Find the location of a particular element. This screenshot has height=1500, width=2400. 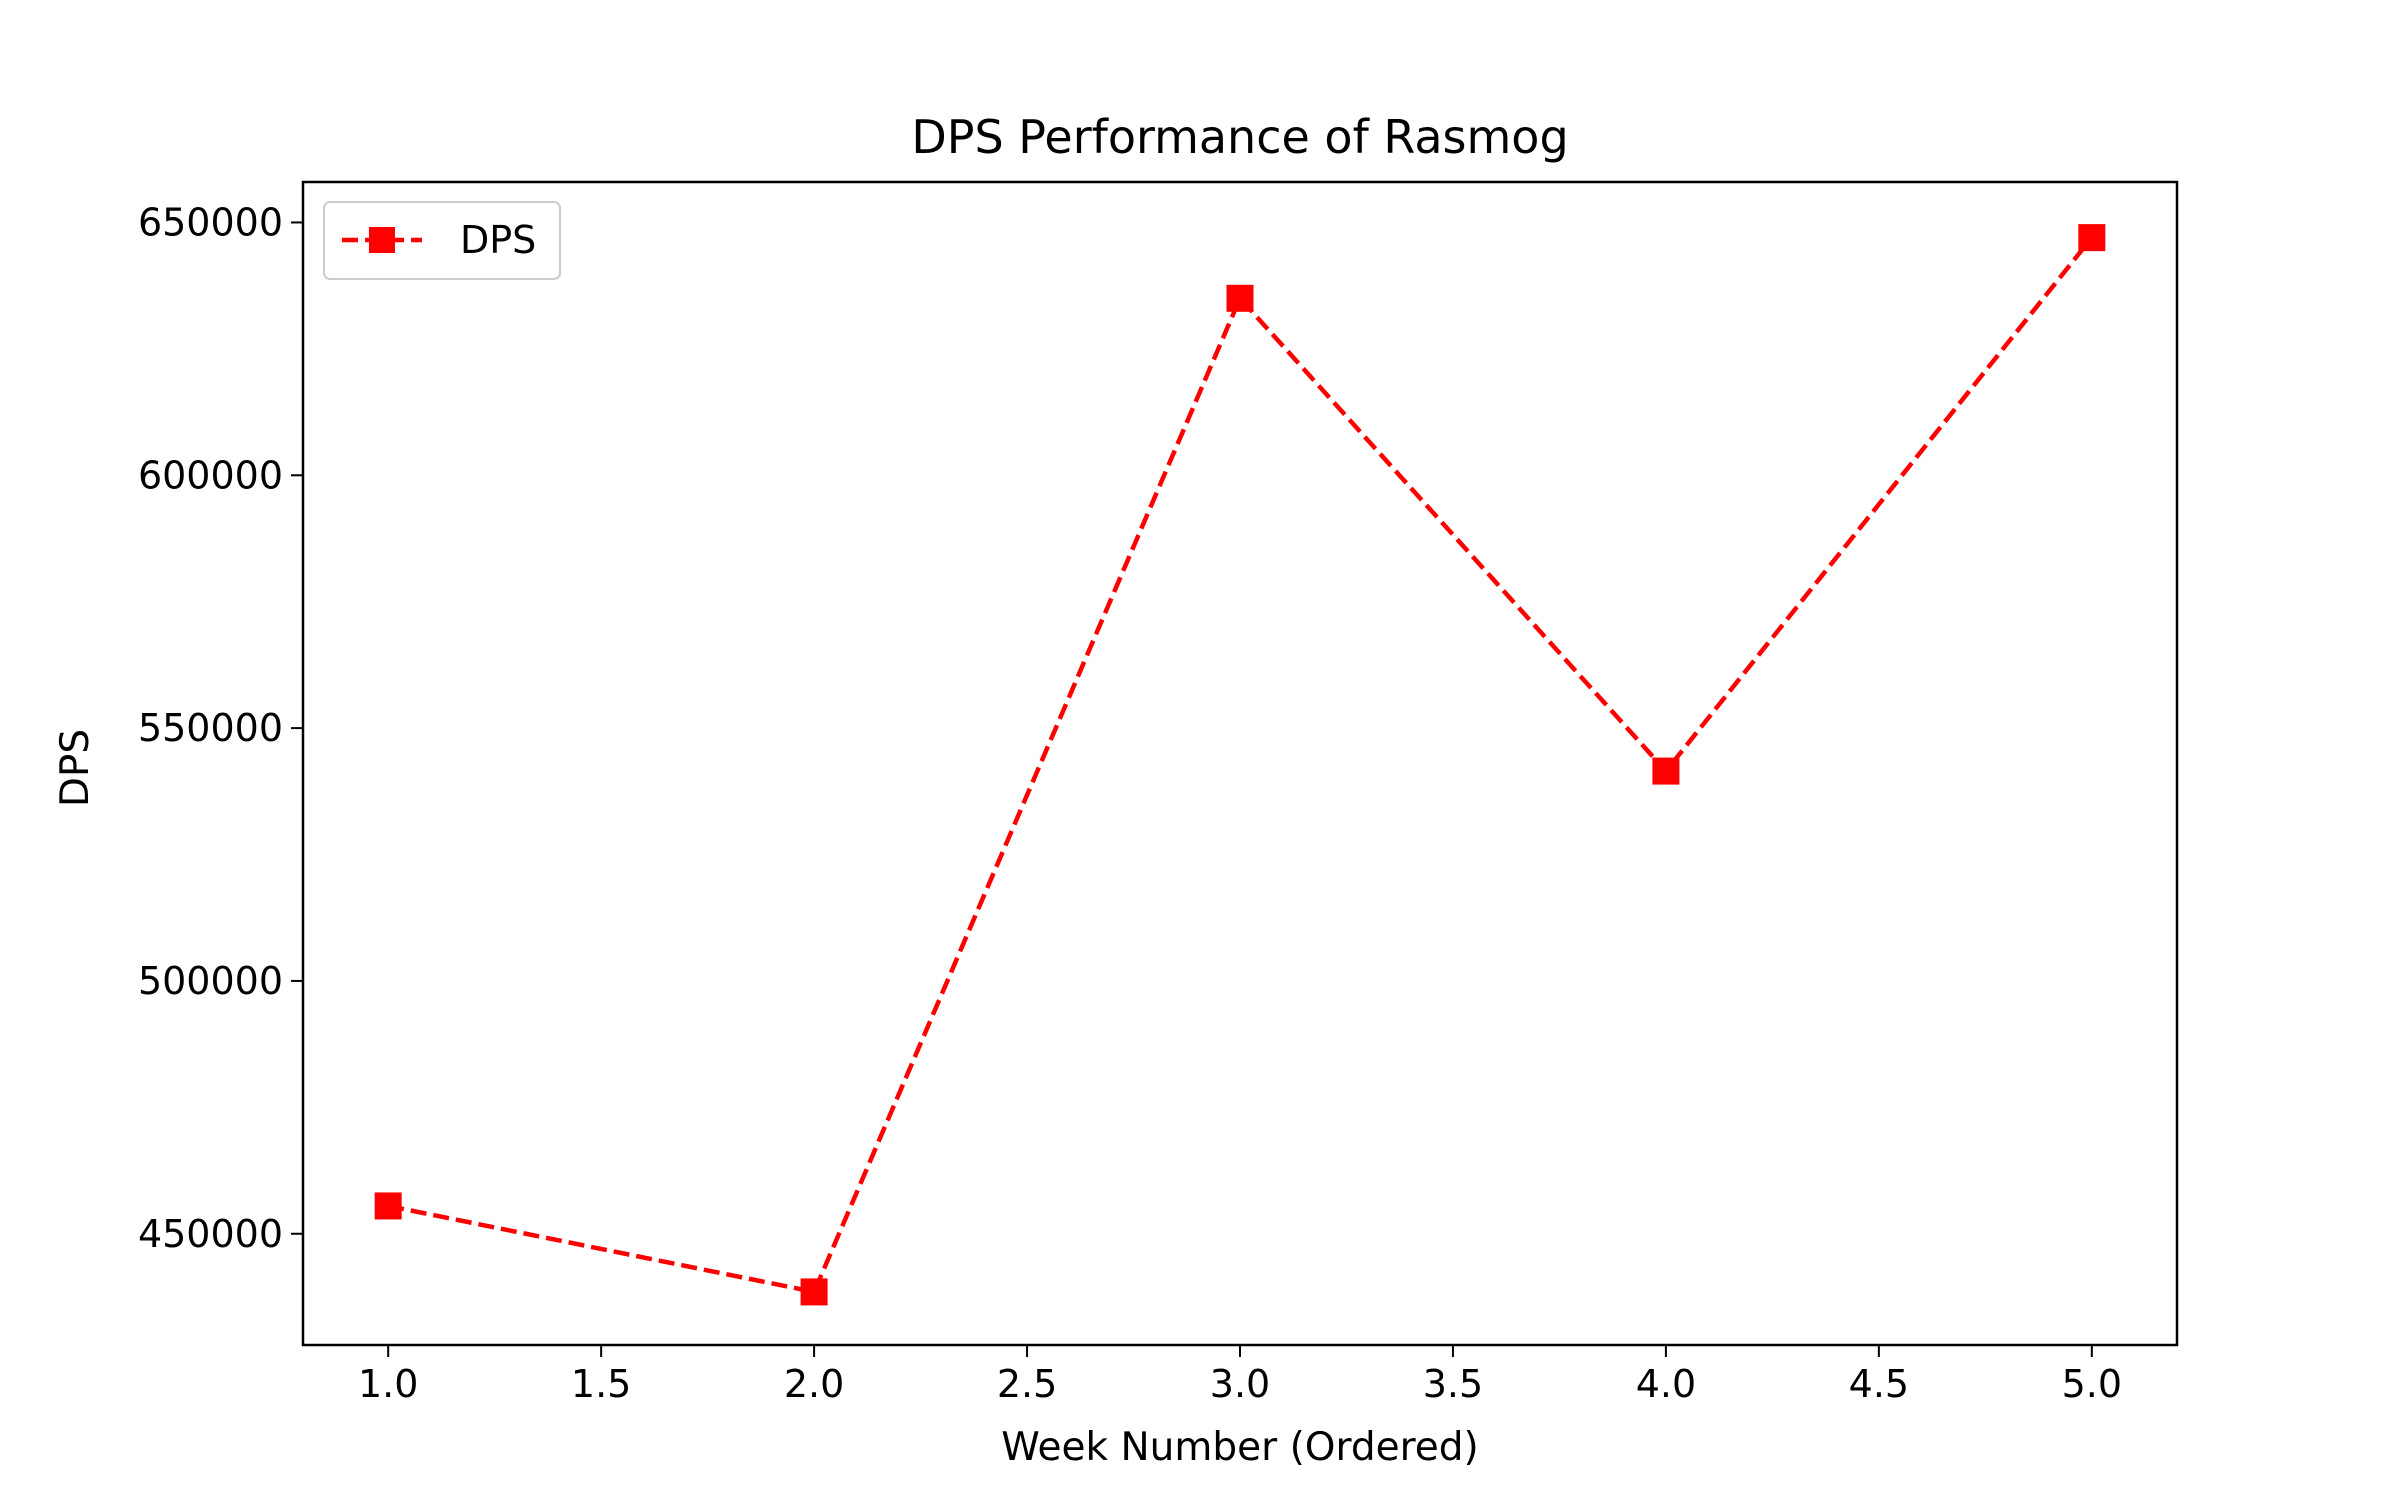

x-tick-label: 3.5 is located at coordinates (1453, 1384).